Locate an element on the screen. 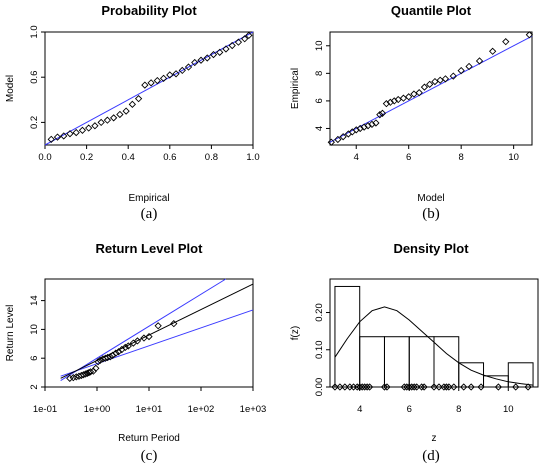 The height and width of the screenshot is (471, 550). panel-caption-0: (a) is located at coordinates (149, 214).